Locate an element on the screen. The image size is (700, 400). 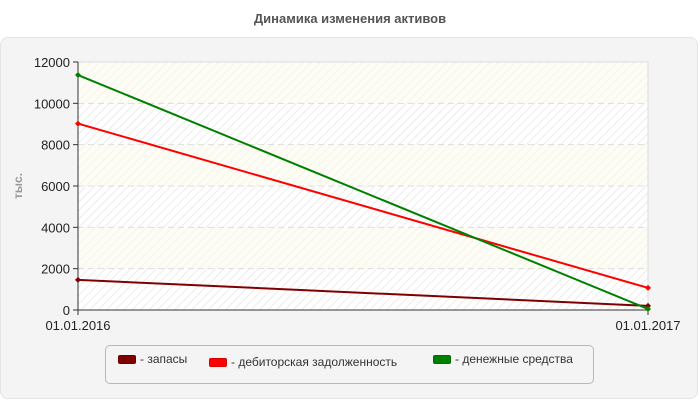
legend-item-cash: - денежные средства is located at coordinates (503, 359).